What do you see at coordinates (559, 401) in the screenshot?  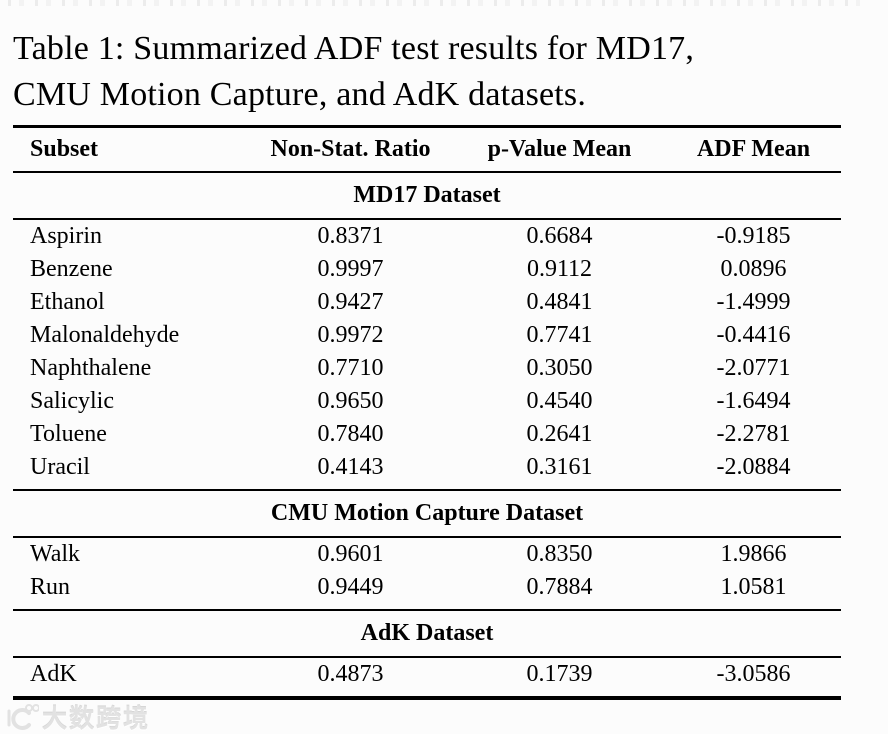 I see `cell-pvalue: 0.4540` at bounding box center [559, 401].